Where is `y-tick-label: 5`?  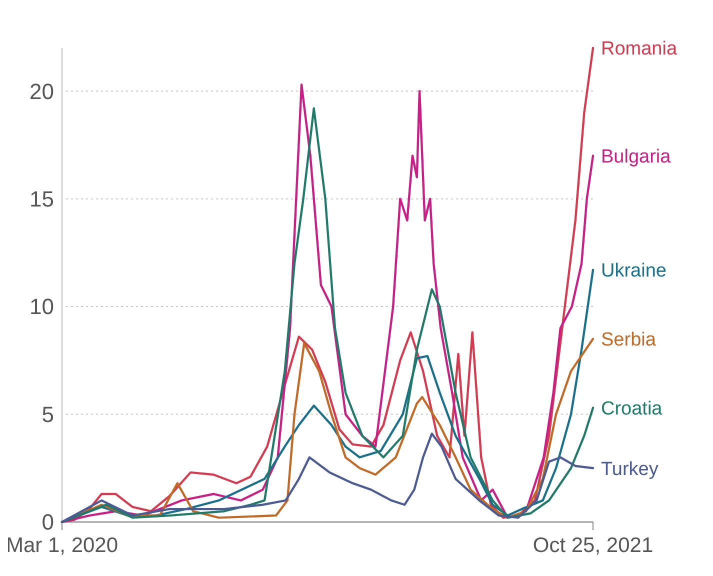 y-tick-label: 5 is located at coordinates (48, 414).